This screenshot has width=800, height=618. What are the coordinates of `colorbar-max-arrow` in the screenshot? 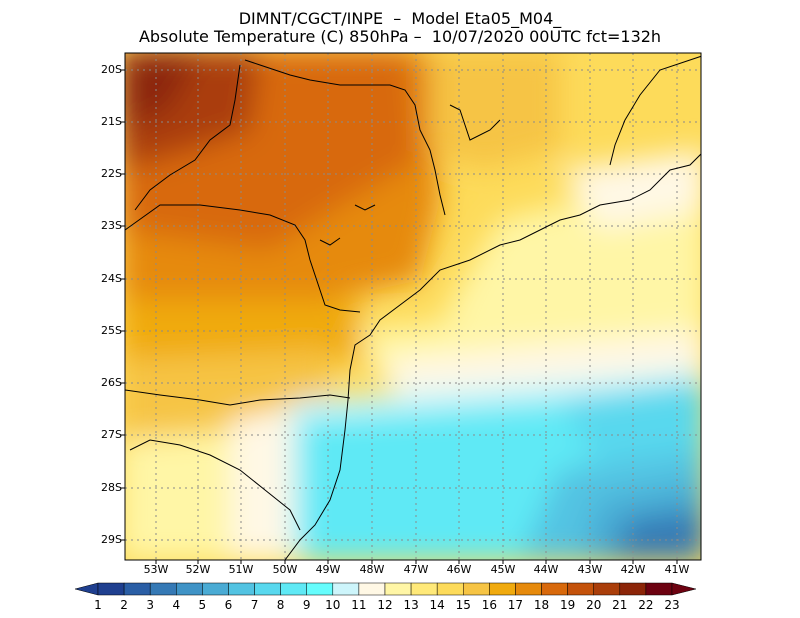 It's located at (684, 589).